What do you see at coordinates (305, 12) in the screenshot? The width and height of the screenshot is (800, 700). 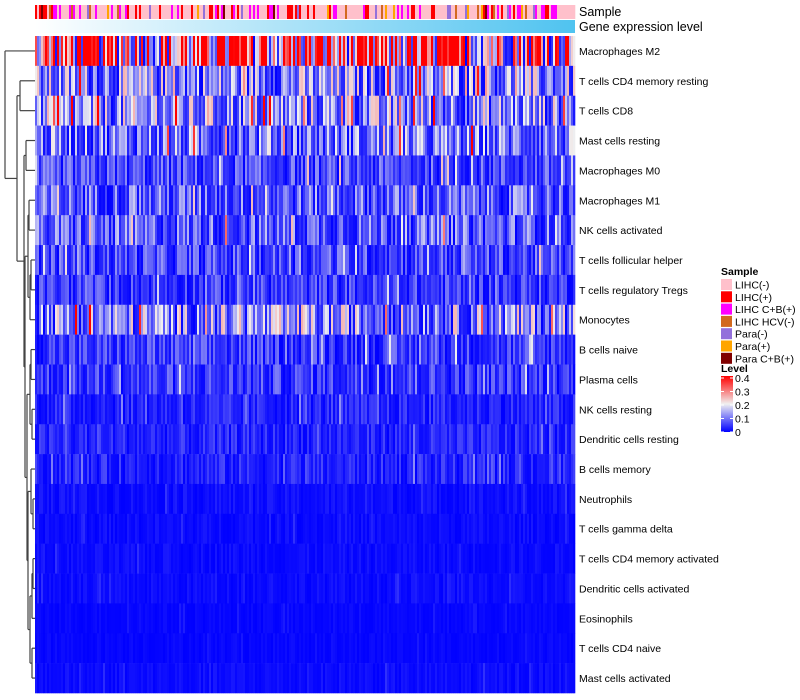 I see `sample-annotation-bar` at bounding box center [305, 12].